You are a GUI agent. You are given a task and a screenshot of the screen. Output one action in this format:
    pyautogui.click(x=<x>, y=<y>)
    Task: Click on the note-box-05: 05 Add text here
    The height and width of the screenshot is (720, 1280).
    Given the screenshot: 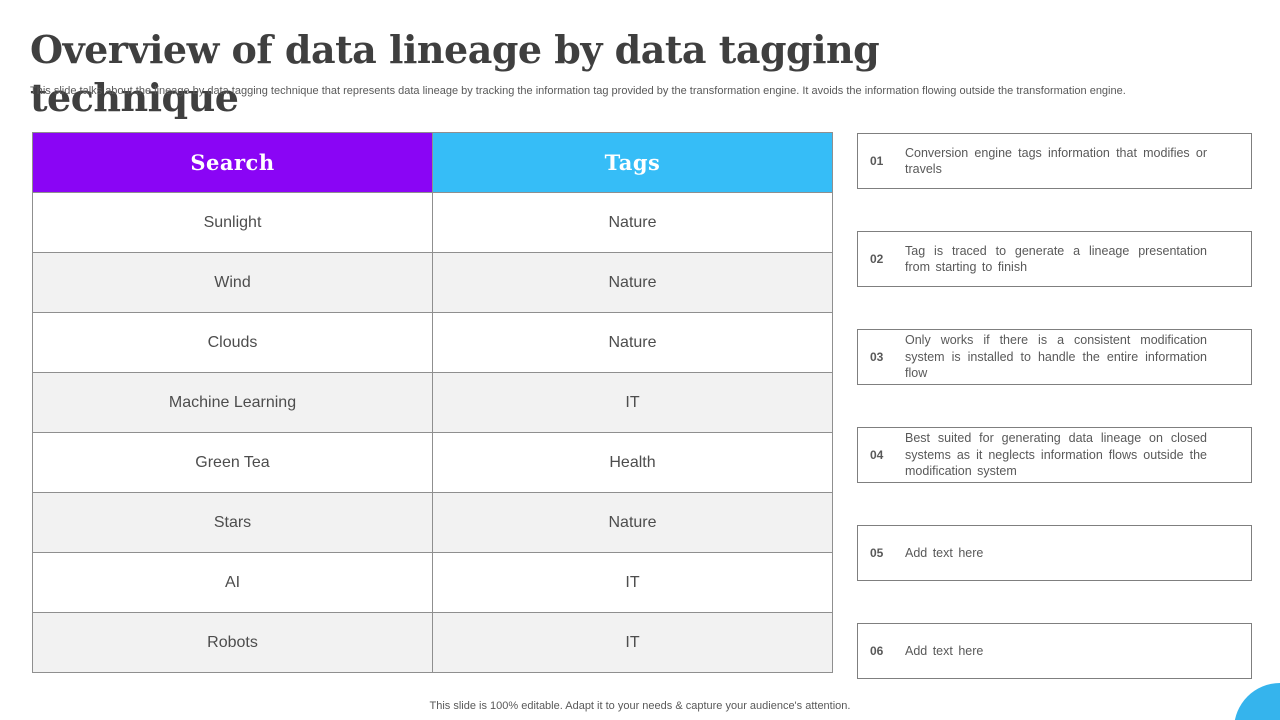 What is the action you would take?
    pyautogui.click(x=1054, y=553)
    